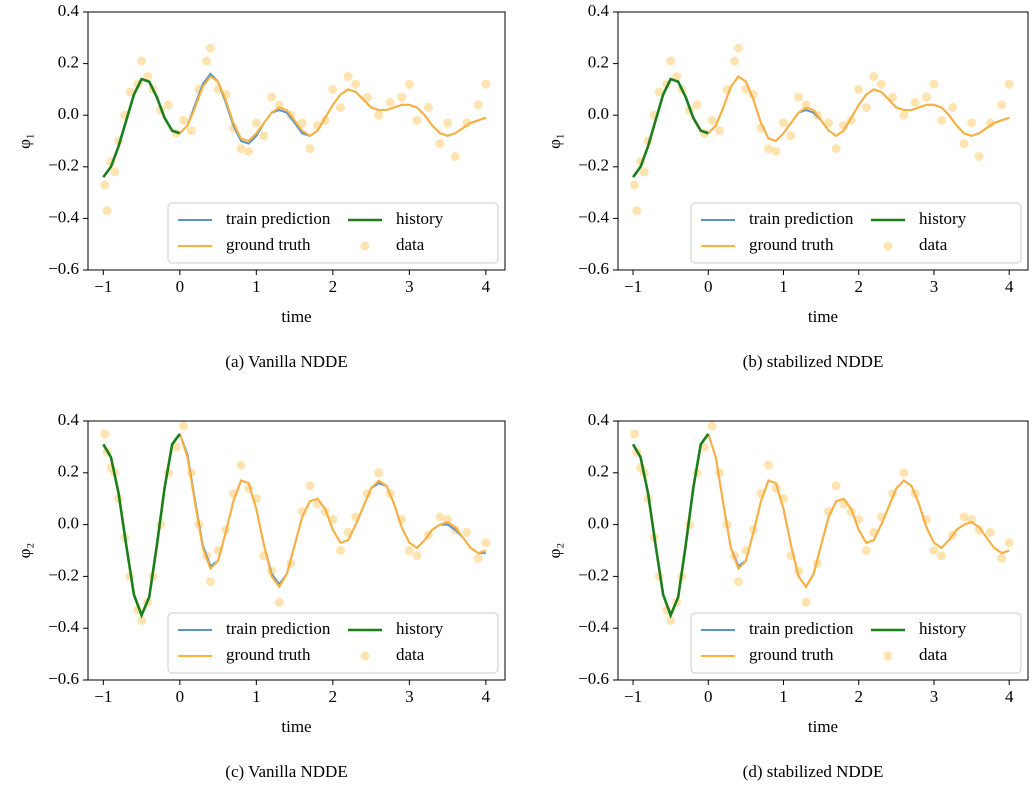  What do you see at coordinates (813, 771) in the screenshot?
I see `caption: (d) stabilized NDDE` at bounding box center [813, 771].